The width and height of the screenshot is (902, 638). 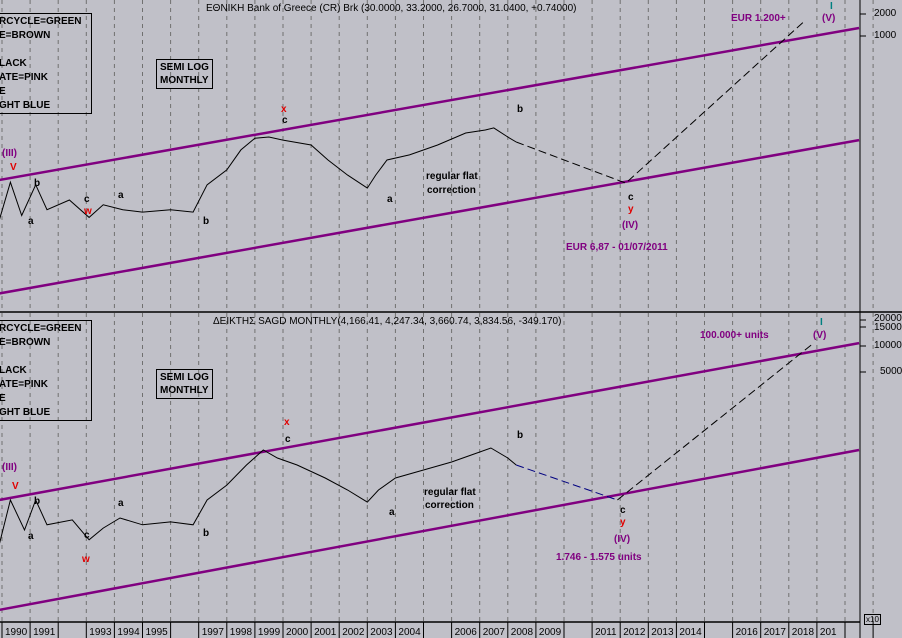 What do you see at coordinates (16, 632) in the screenshot?
I see `x-tick-label: 1990` at bounding box center [16, 632].